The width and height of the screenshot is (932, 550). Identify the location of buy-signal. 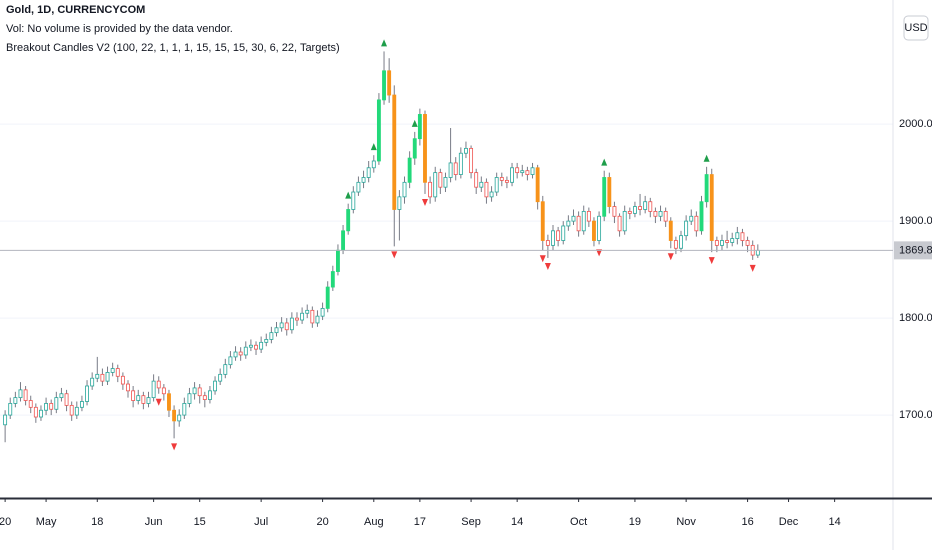
(706, 158).